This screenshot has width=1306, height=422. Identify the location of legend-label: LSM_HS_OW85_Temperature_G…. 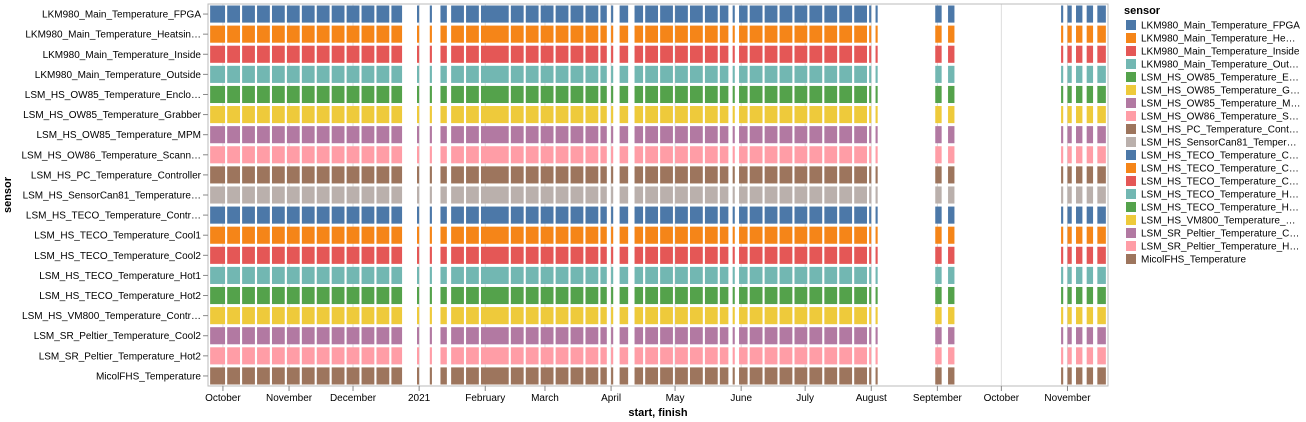
(1220, 91).